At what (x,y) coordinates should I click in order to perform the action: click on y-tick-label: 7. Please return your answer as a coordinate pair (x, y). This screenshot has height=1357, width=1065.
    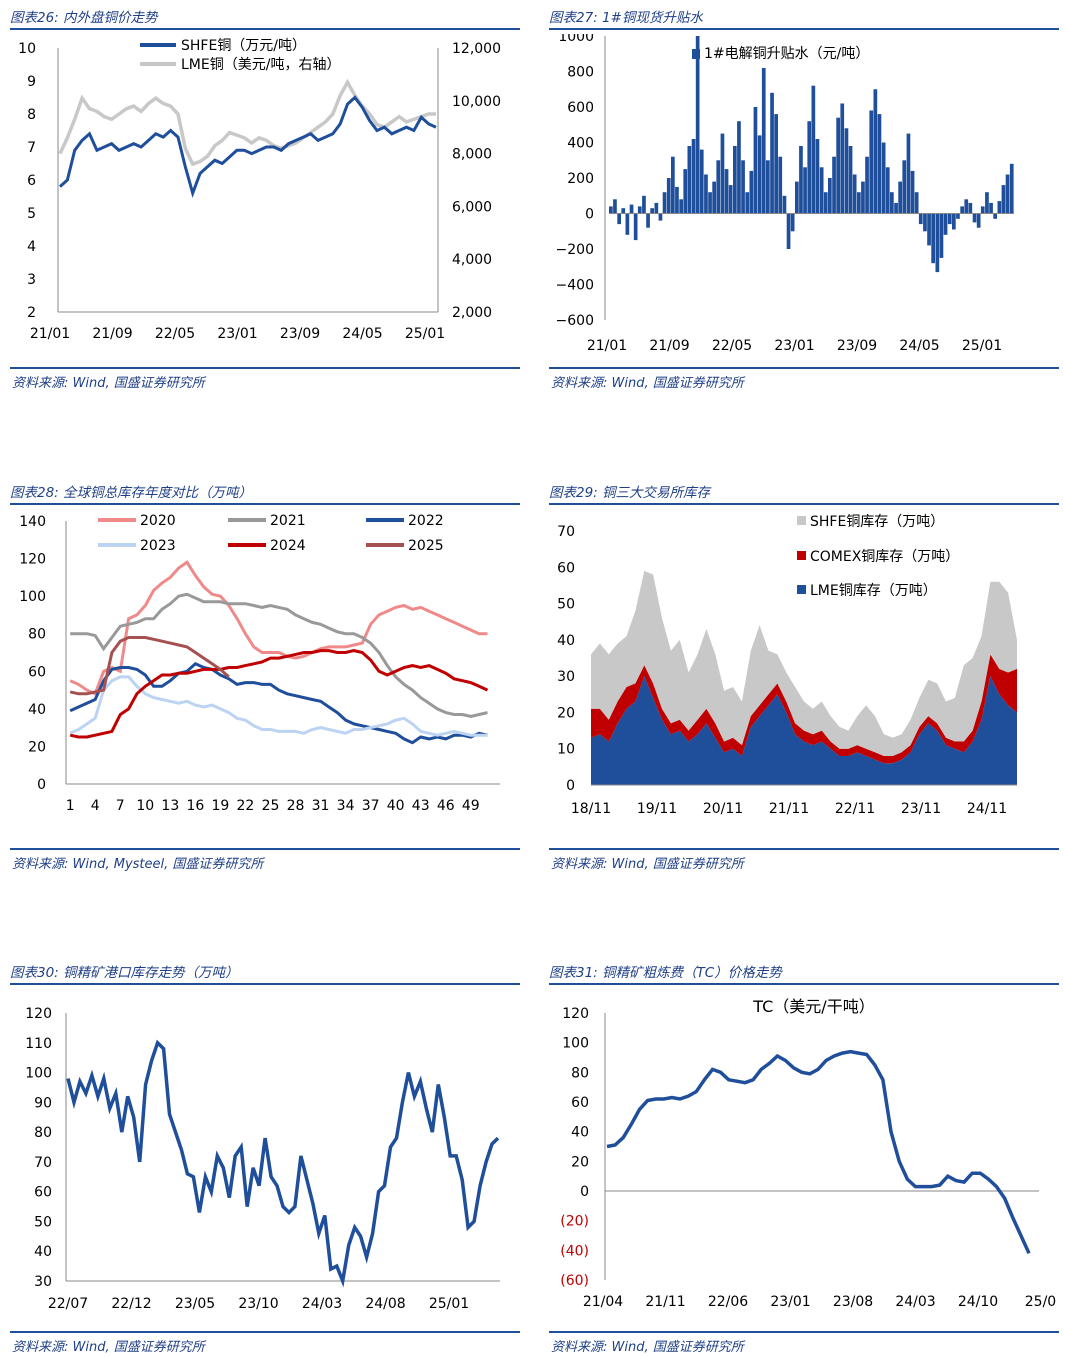
    Looking at the image, I should click on (31, 148).